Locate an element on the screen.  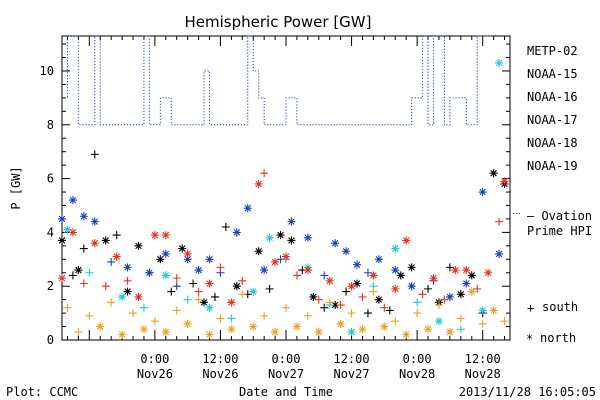
x-tick-label-date: Nov26 is located at coordinates (220, 374).